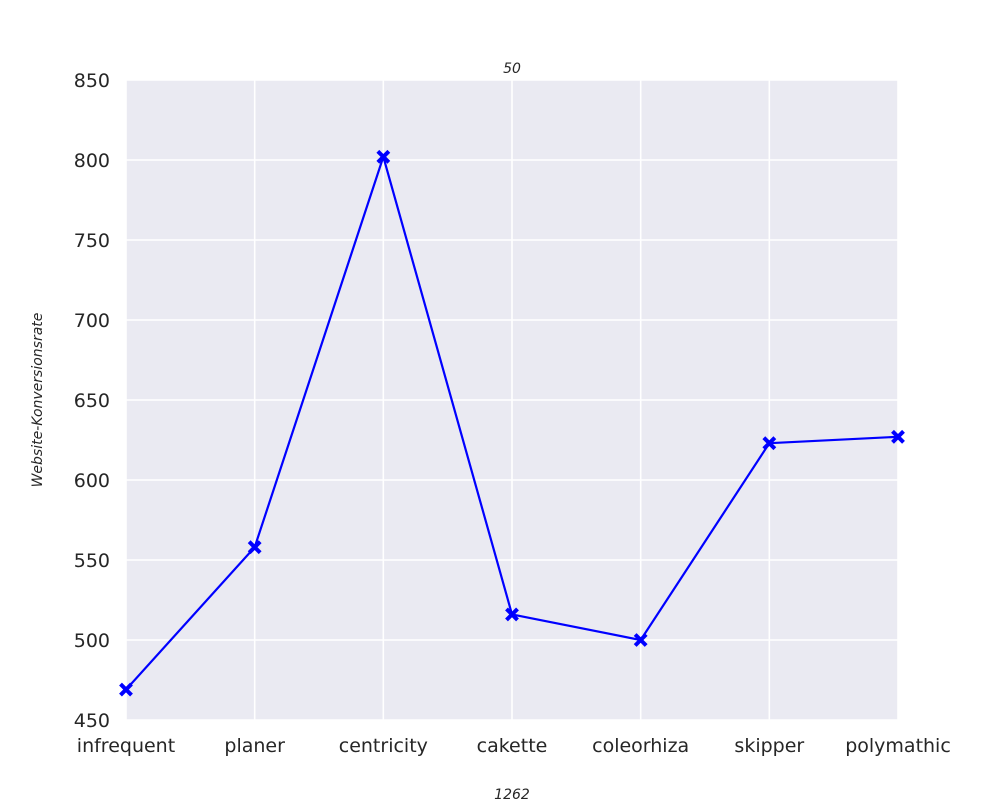 This screenshot has height=804, width=1000. I want to click on chart-title: 50, so click(512, 69).